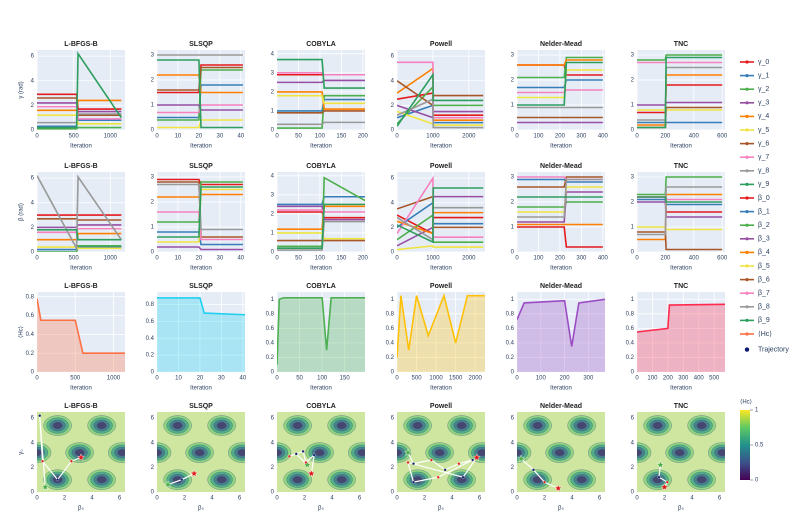 The image size is (797, 532). Describe the element at coordinates (681, 338) in the screenshot. I see `series-area` at that location.